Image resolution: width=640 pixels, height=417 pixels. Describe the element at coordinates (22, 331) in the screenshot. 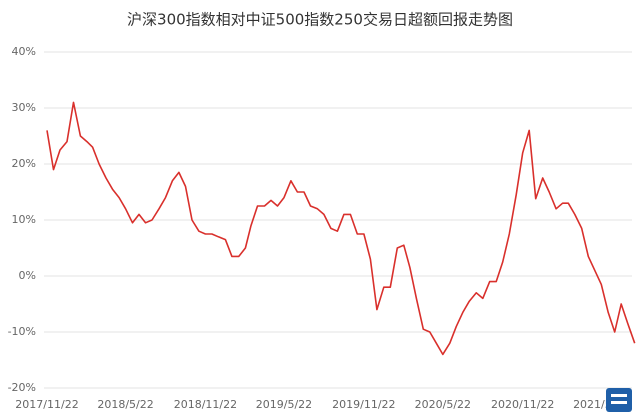

I see `y-tick-label: -10%` at that location.